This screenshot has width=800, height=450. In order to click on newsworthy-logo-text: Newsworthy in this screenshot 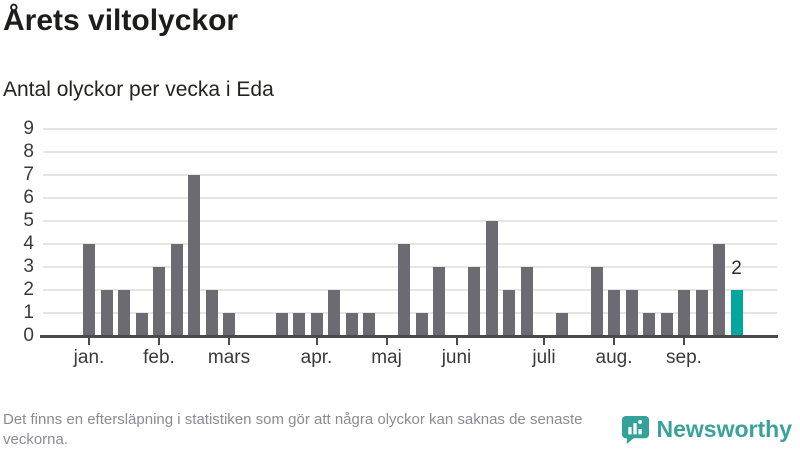, I will do `click(724, 429)`.